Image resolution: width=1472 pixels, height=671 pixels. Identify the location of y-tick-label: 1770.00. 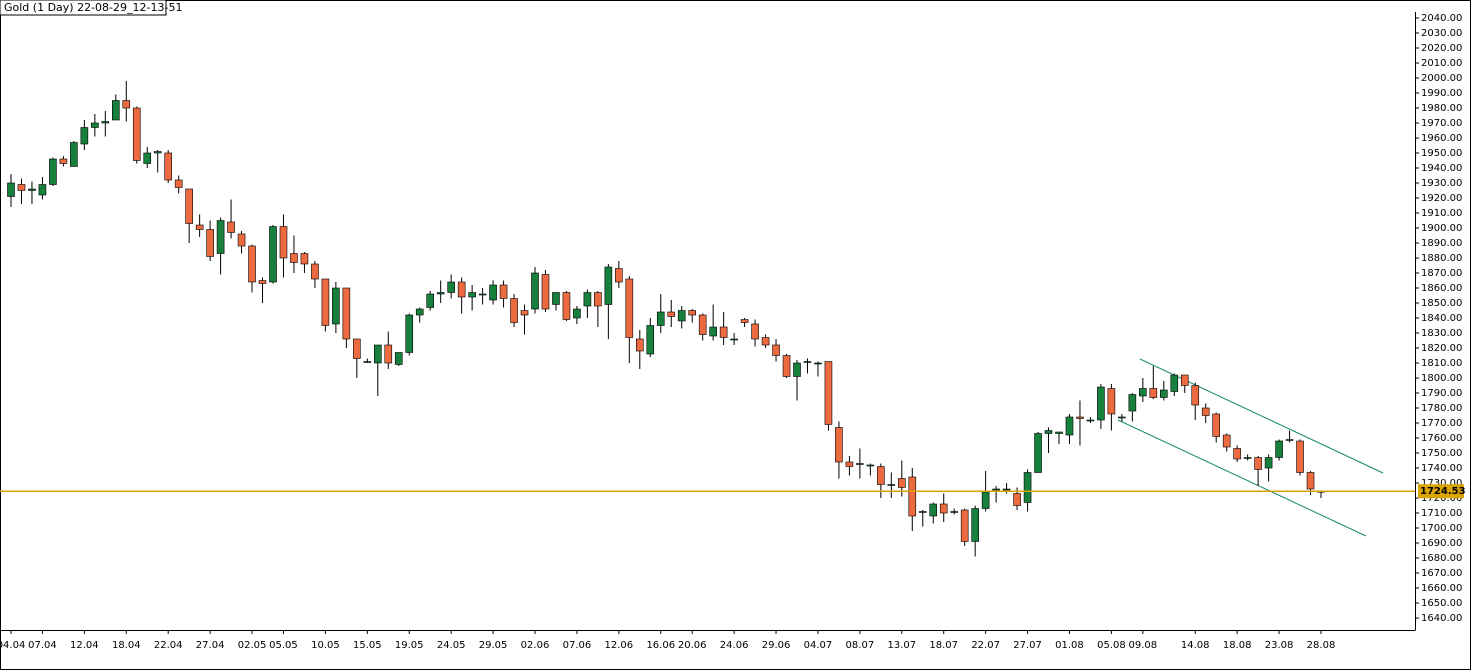
(1441, 423).